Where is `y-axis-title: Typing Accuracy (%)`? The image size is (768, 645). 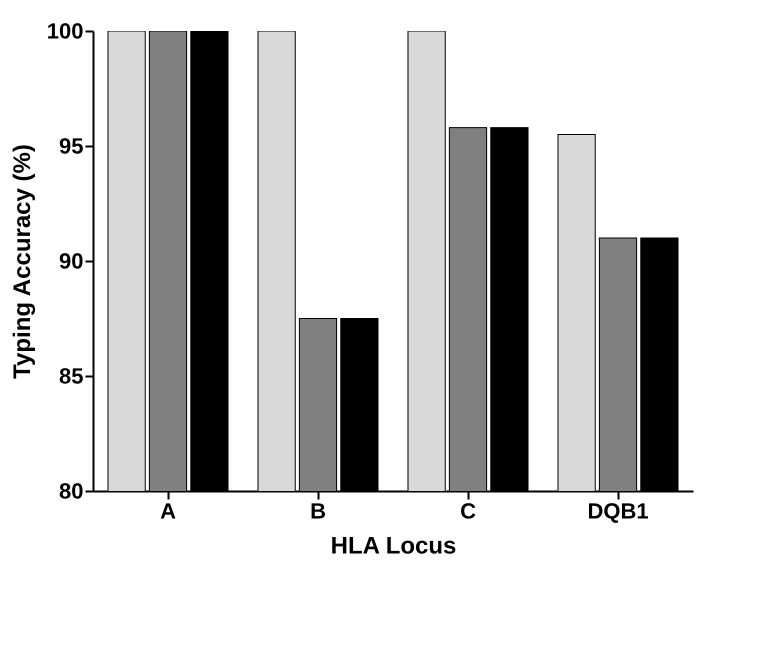 y-axis-title: Typing Accuracy (%) is located at coordinates (22, 261).